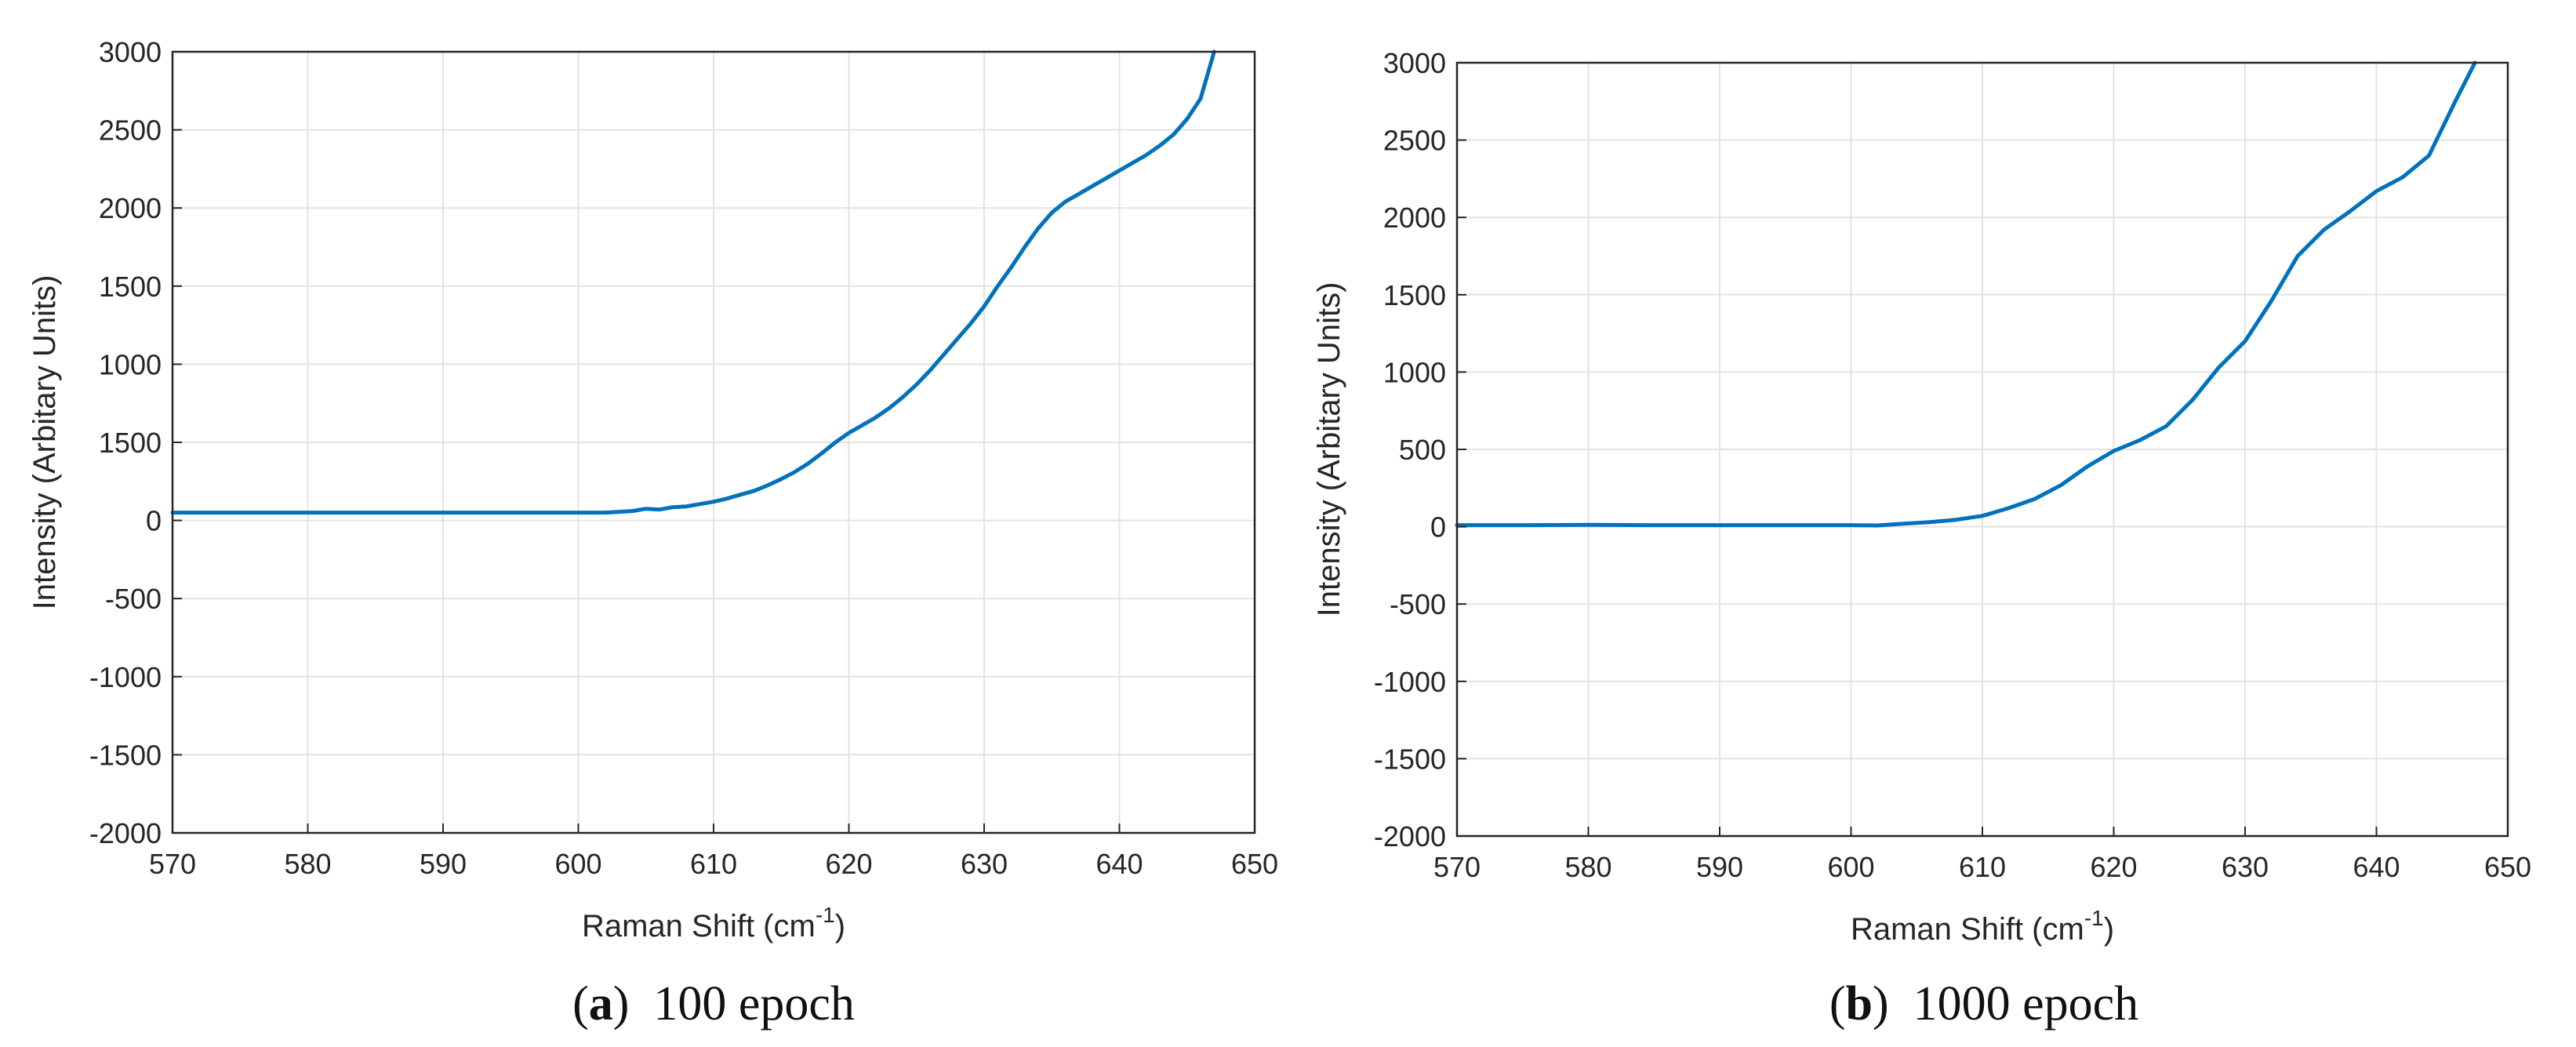 The width and height of the screenshot is (2576, 1047). Describe the element at coordinates (1983, 1004) in the screenshot. I see `panel-caption: (b) 1000 epoch` at that location.